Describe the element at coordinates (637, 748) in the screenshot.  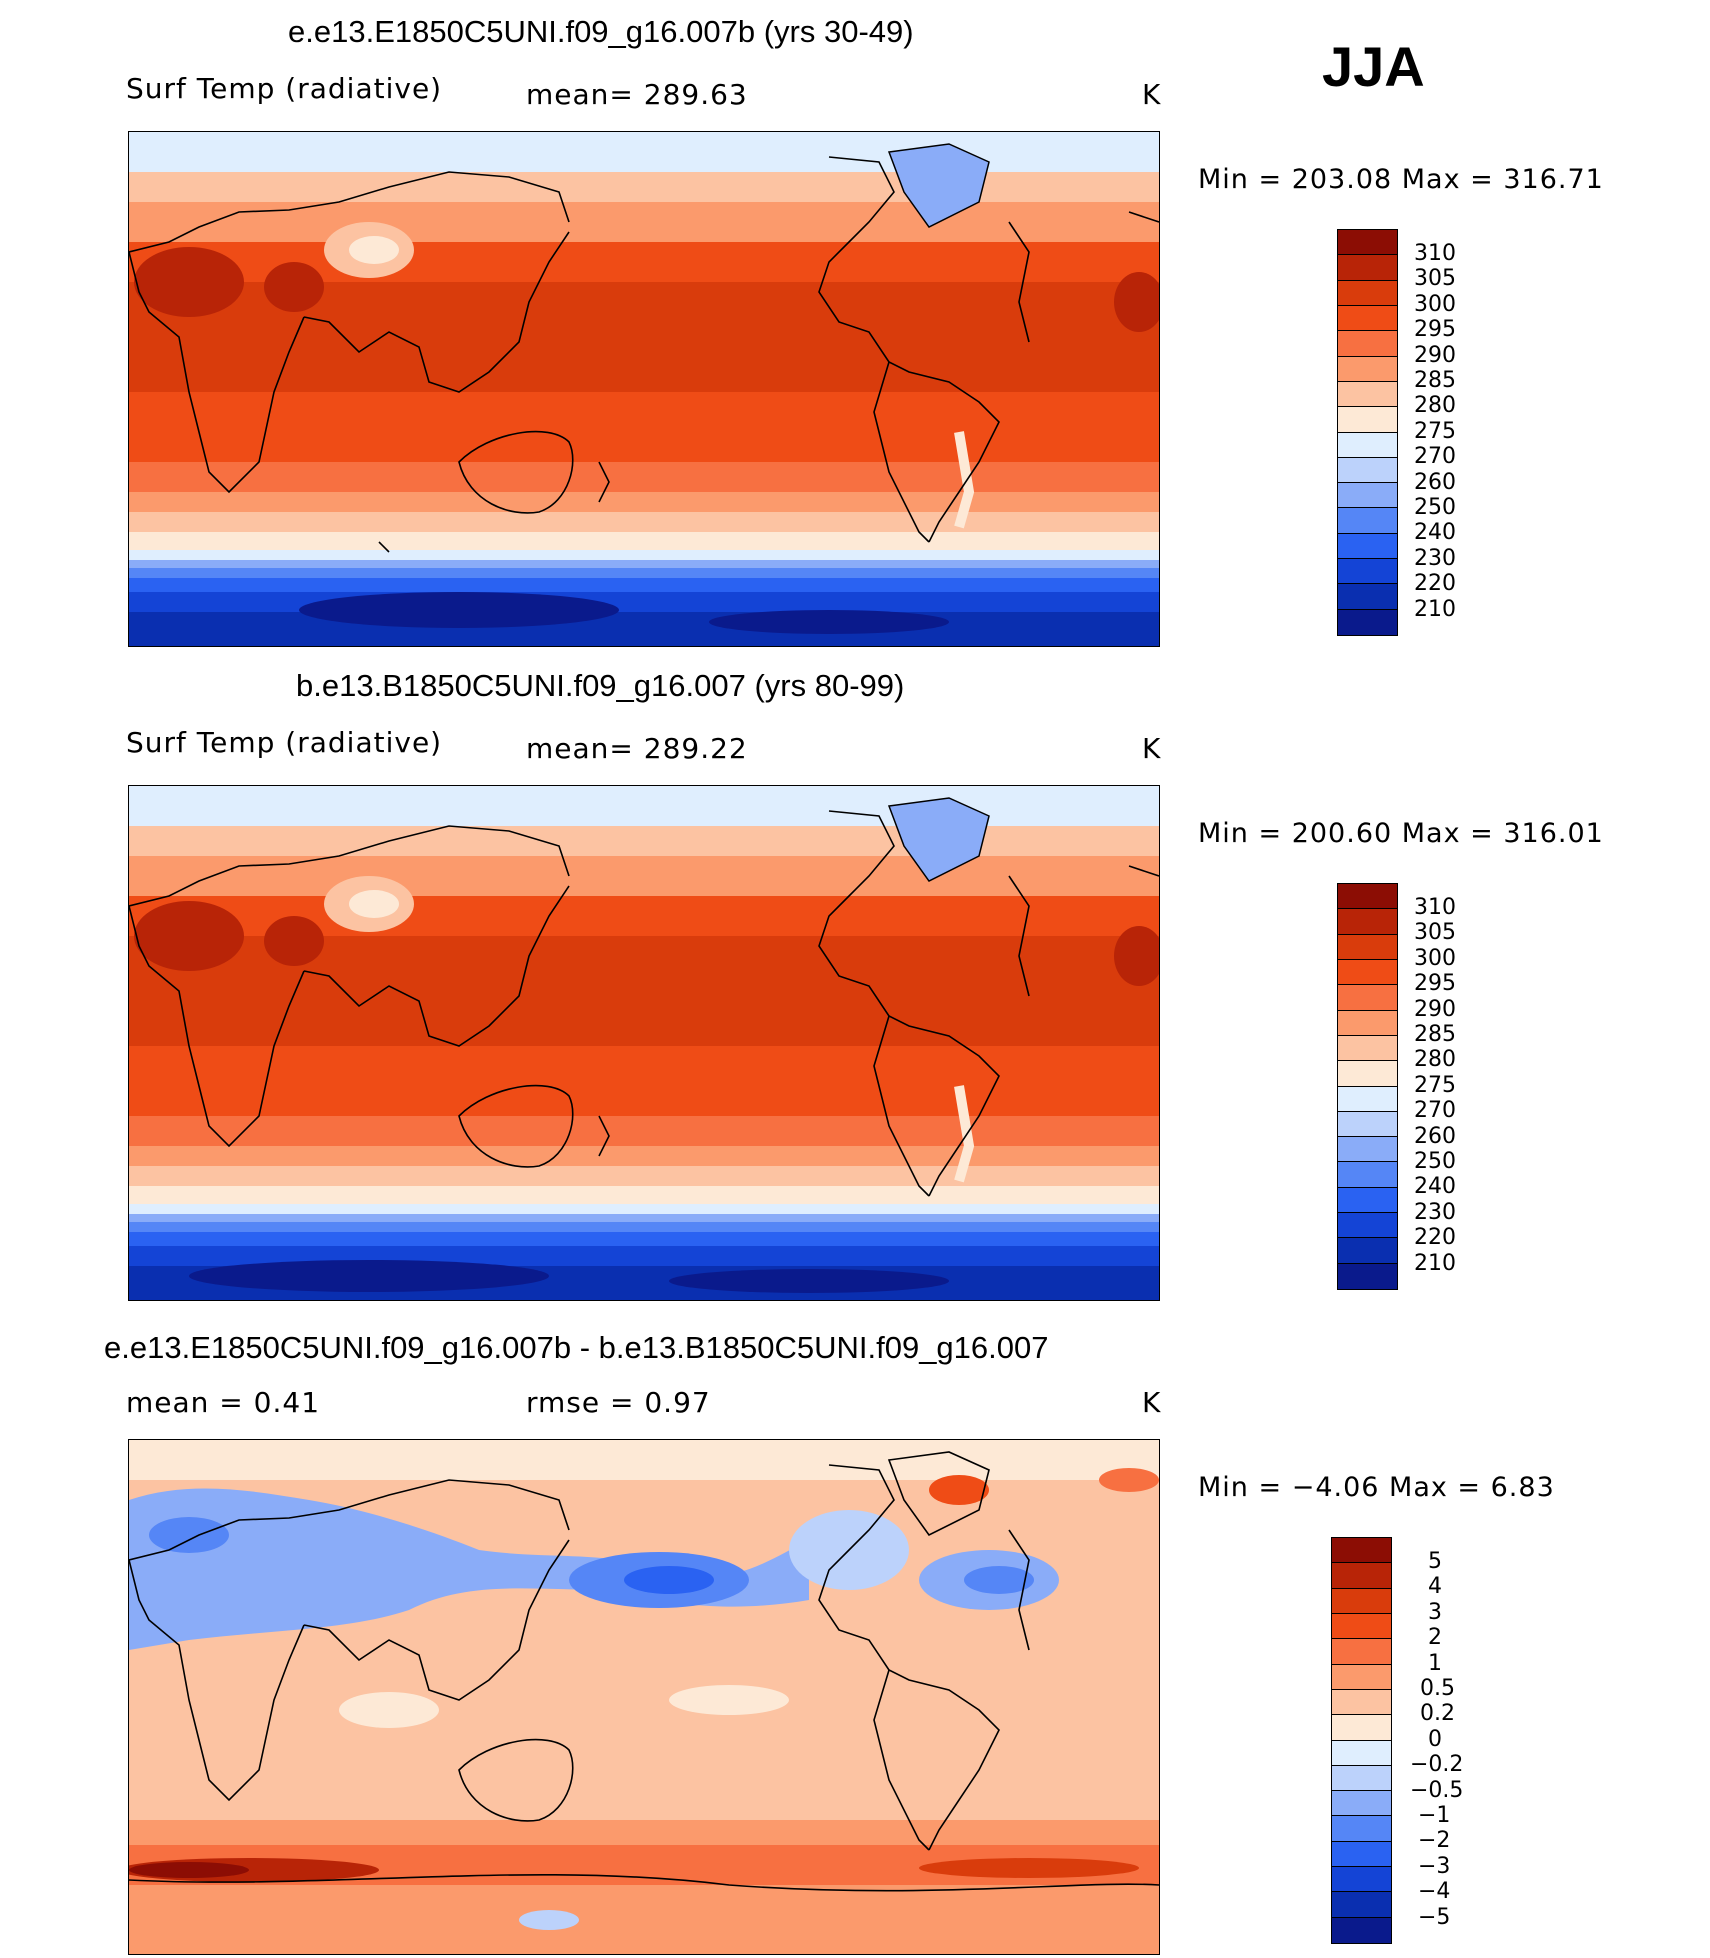
I see `panel-2-mean-label: mean= 289.22` at that location.